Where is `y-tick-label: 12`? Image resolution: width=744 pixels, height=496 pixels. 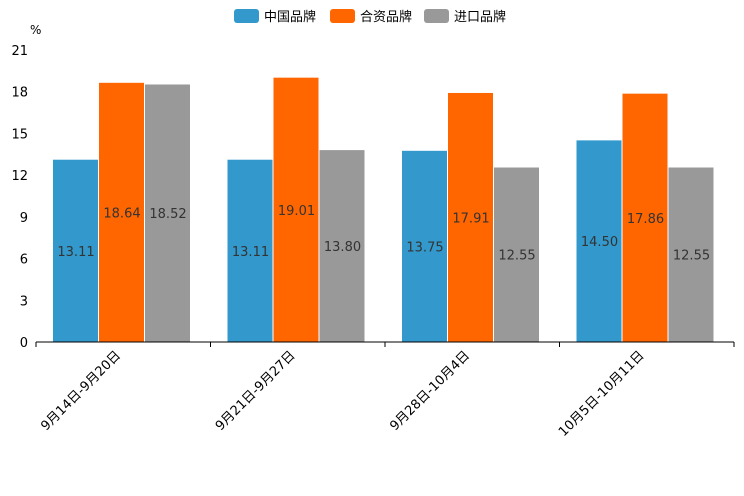 y-tick-label: 12 is located at coordinates (19, 176).